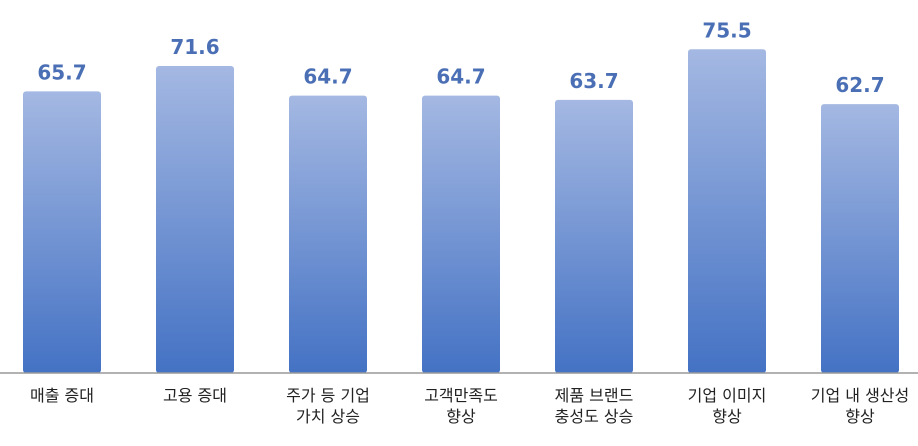 Image resolution: width=918 pixels, height=446 pixels. I want to click on value-label: 71.6, so click(194, 47).